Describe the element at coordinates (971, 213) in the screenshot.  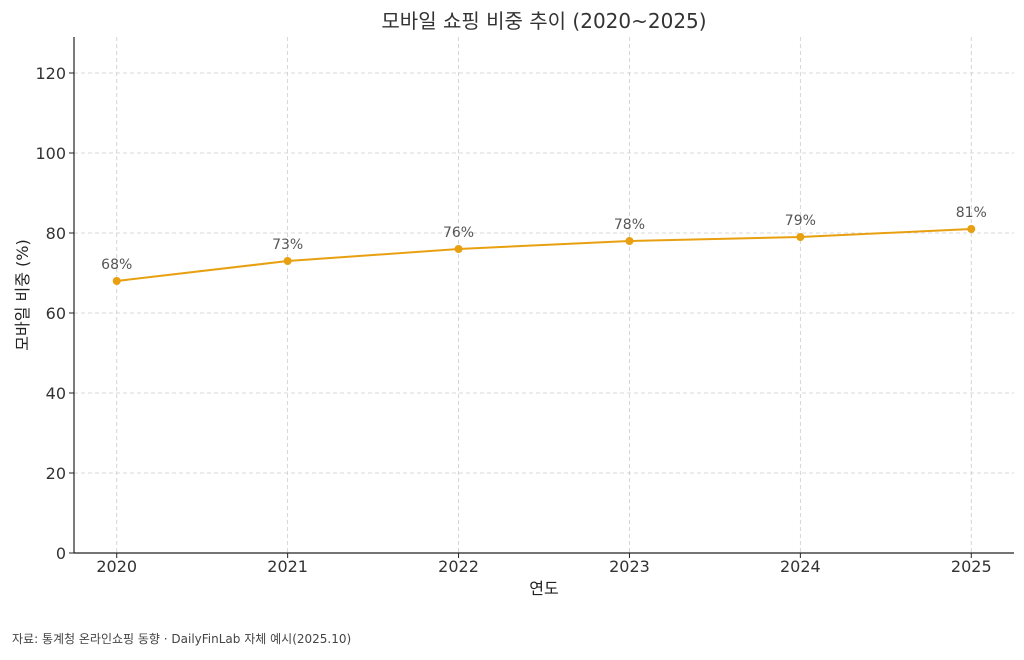
I see `data-label: 81%` at that location.